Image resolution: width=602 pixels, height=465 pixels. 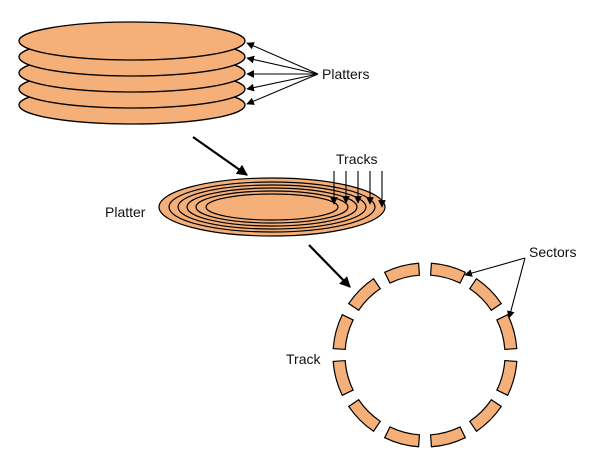 I want to click on single-platter, so click(x=272, y=207).